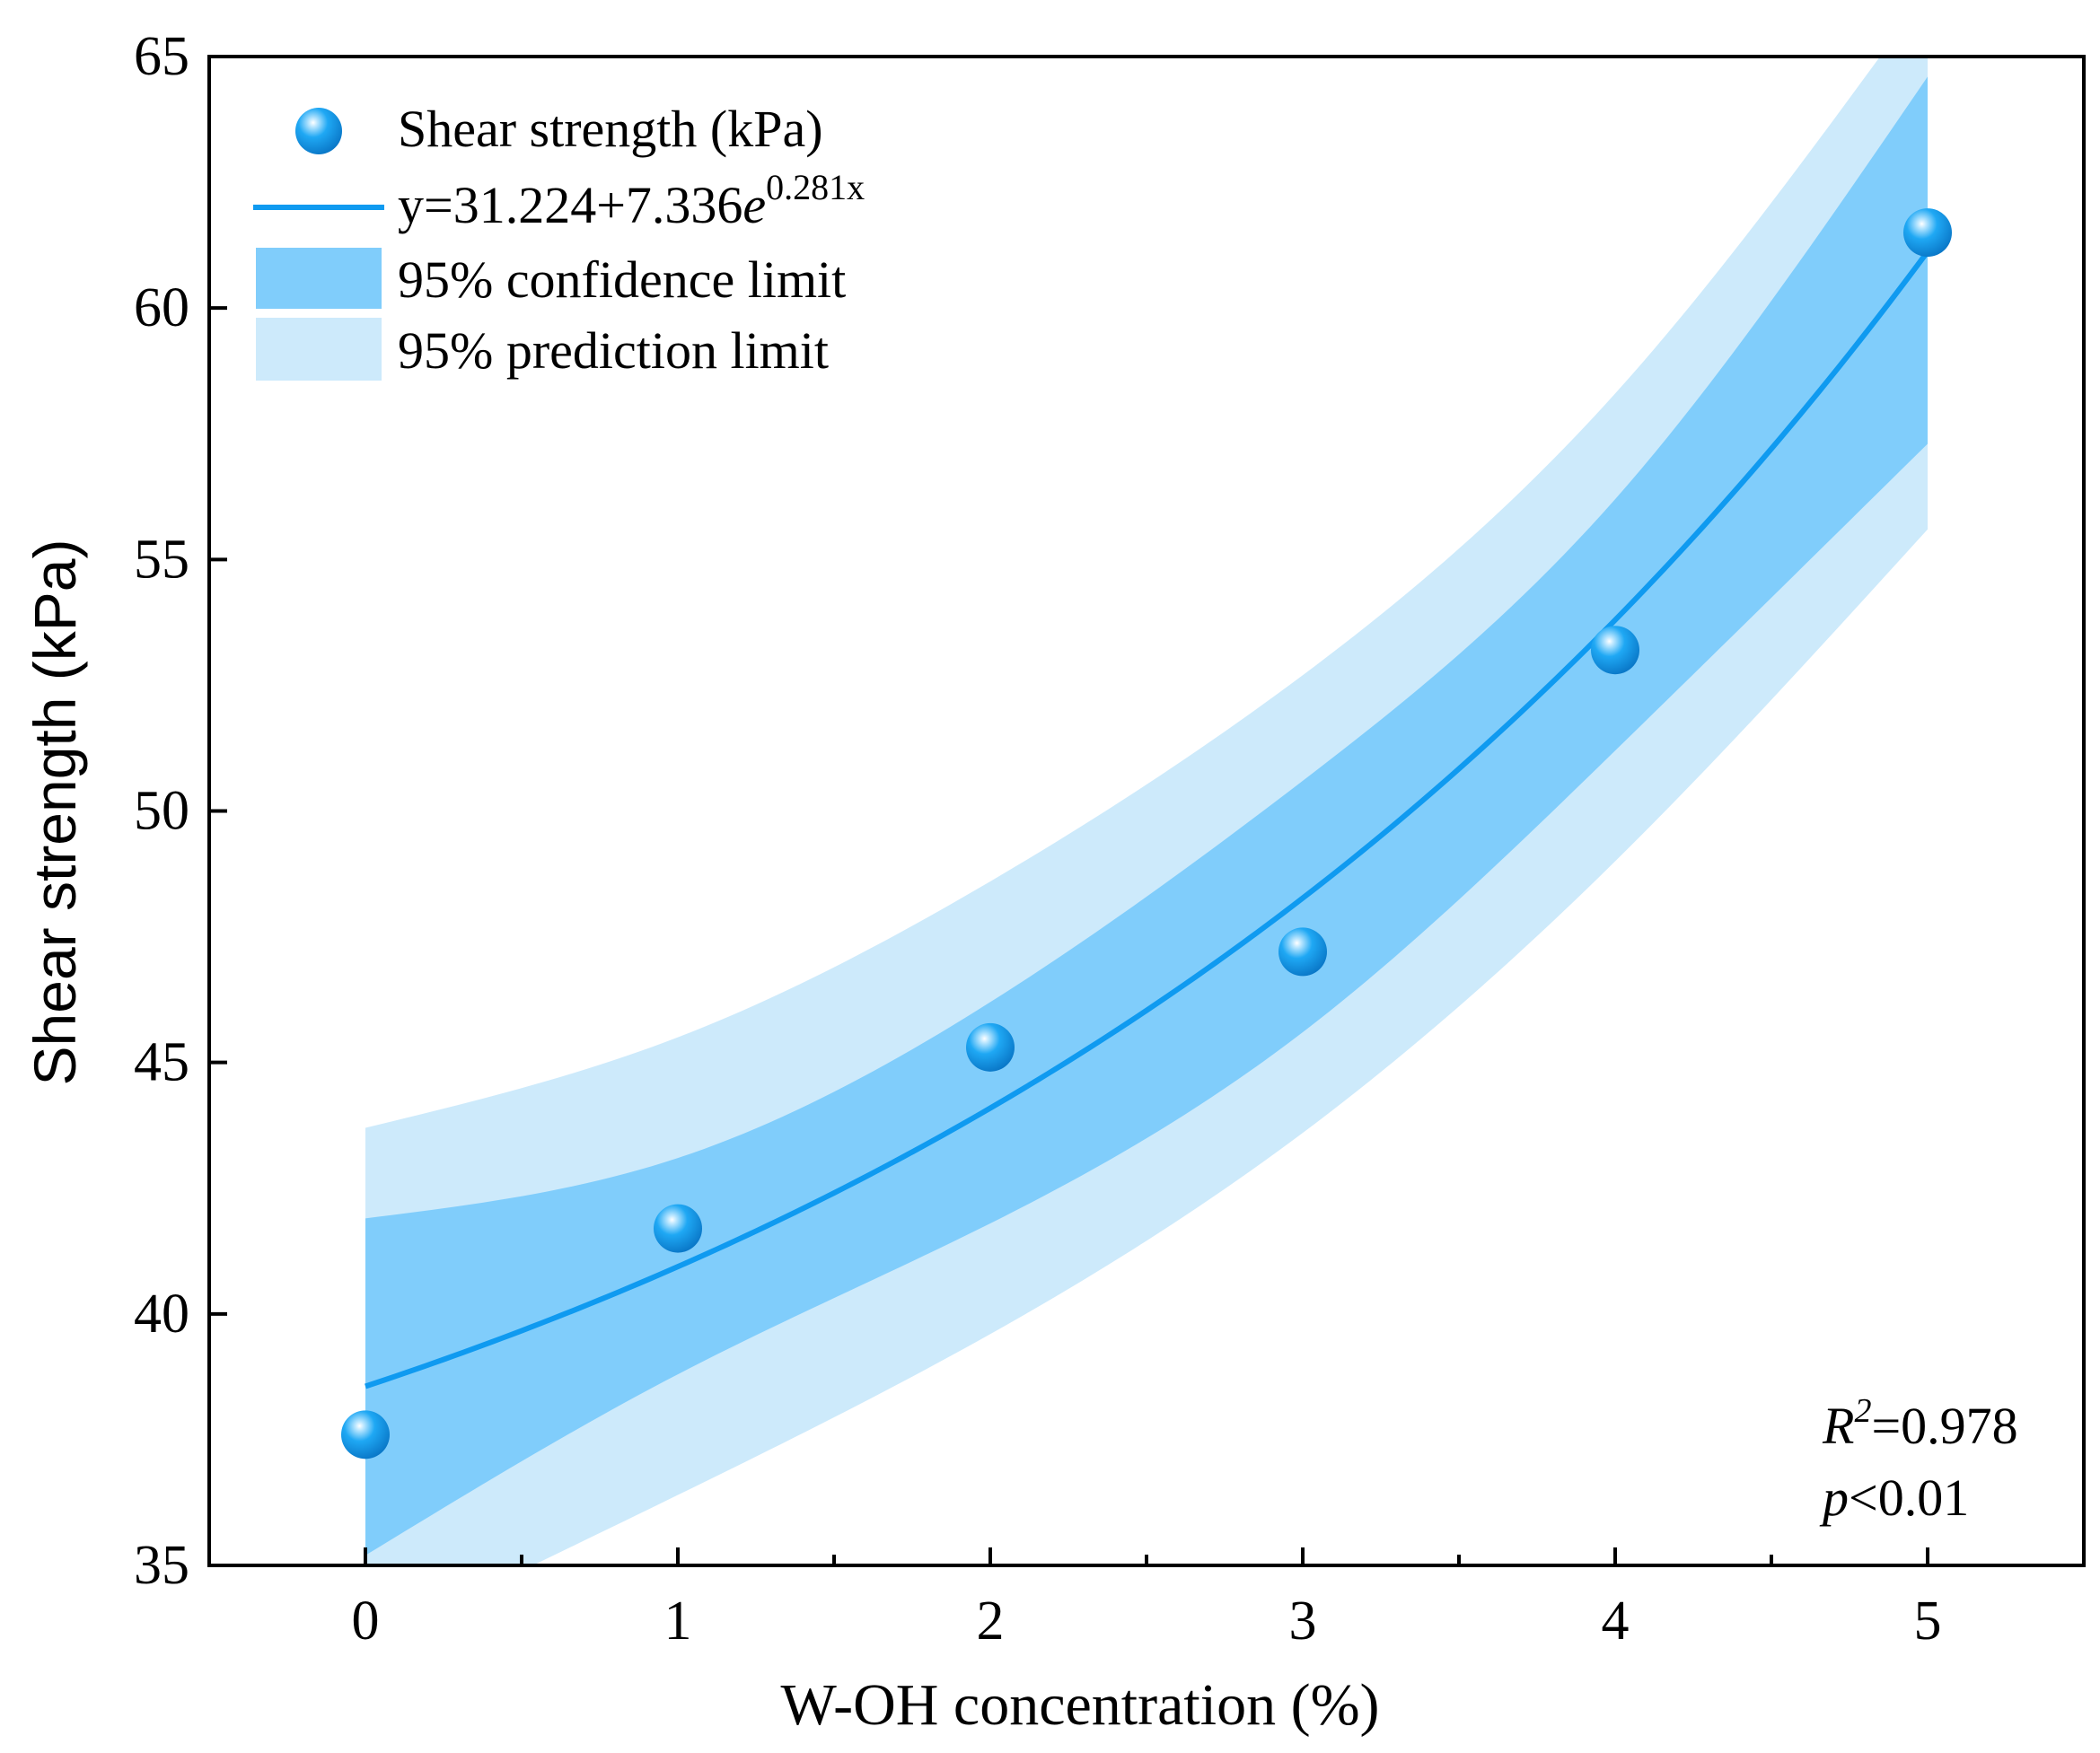 This screenshot has height=1753, width=2100. What do you see at coordinates (570, 205) in the screenshot?
I see `fit-equation-main: y=31.224+7.336` at bounding box center [570, 205].